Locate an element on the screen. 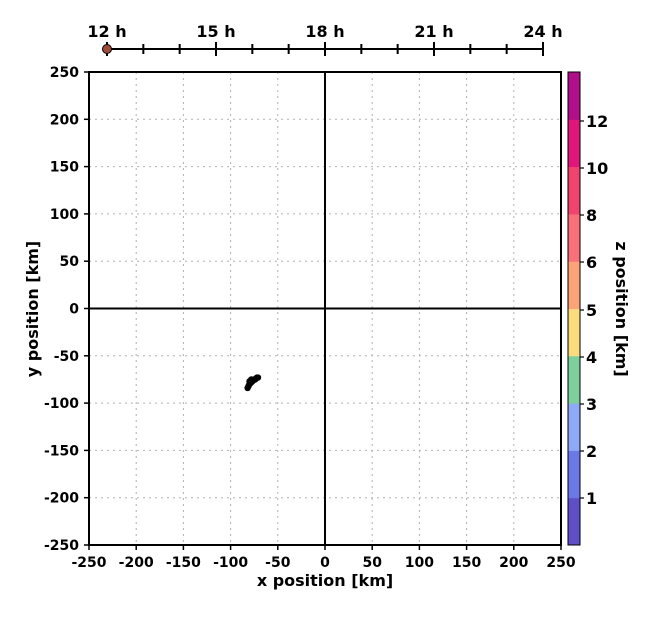 This screenshot has height=618, width=650. x-tick-label: 0 is located at coordinates (325, 563).